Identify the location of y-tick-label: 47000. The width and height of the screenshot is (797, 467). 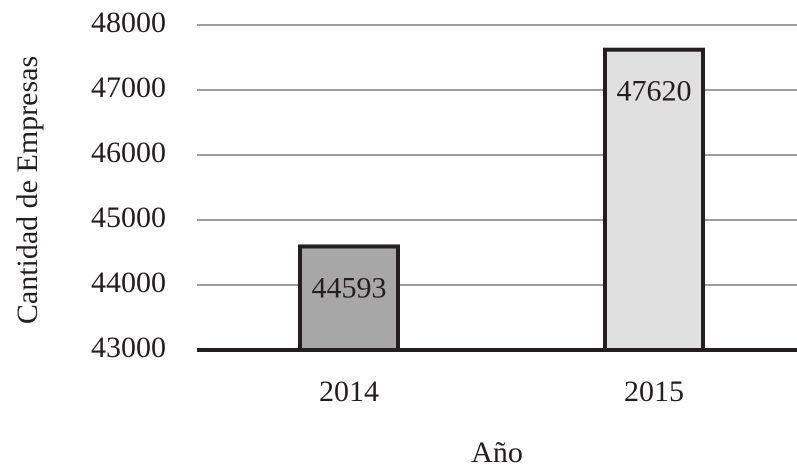
(128, 87).